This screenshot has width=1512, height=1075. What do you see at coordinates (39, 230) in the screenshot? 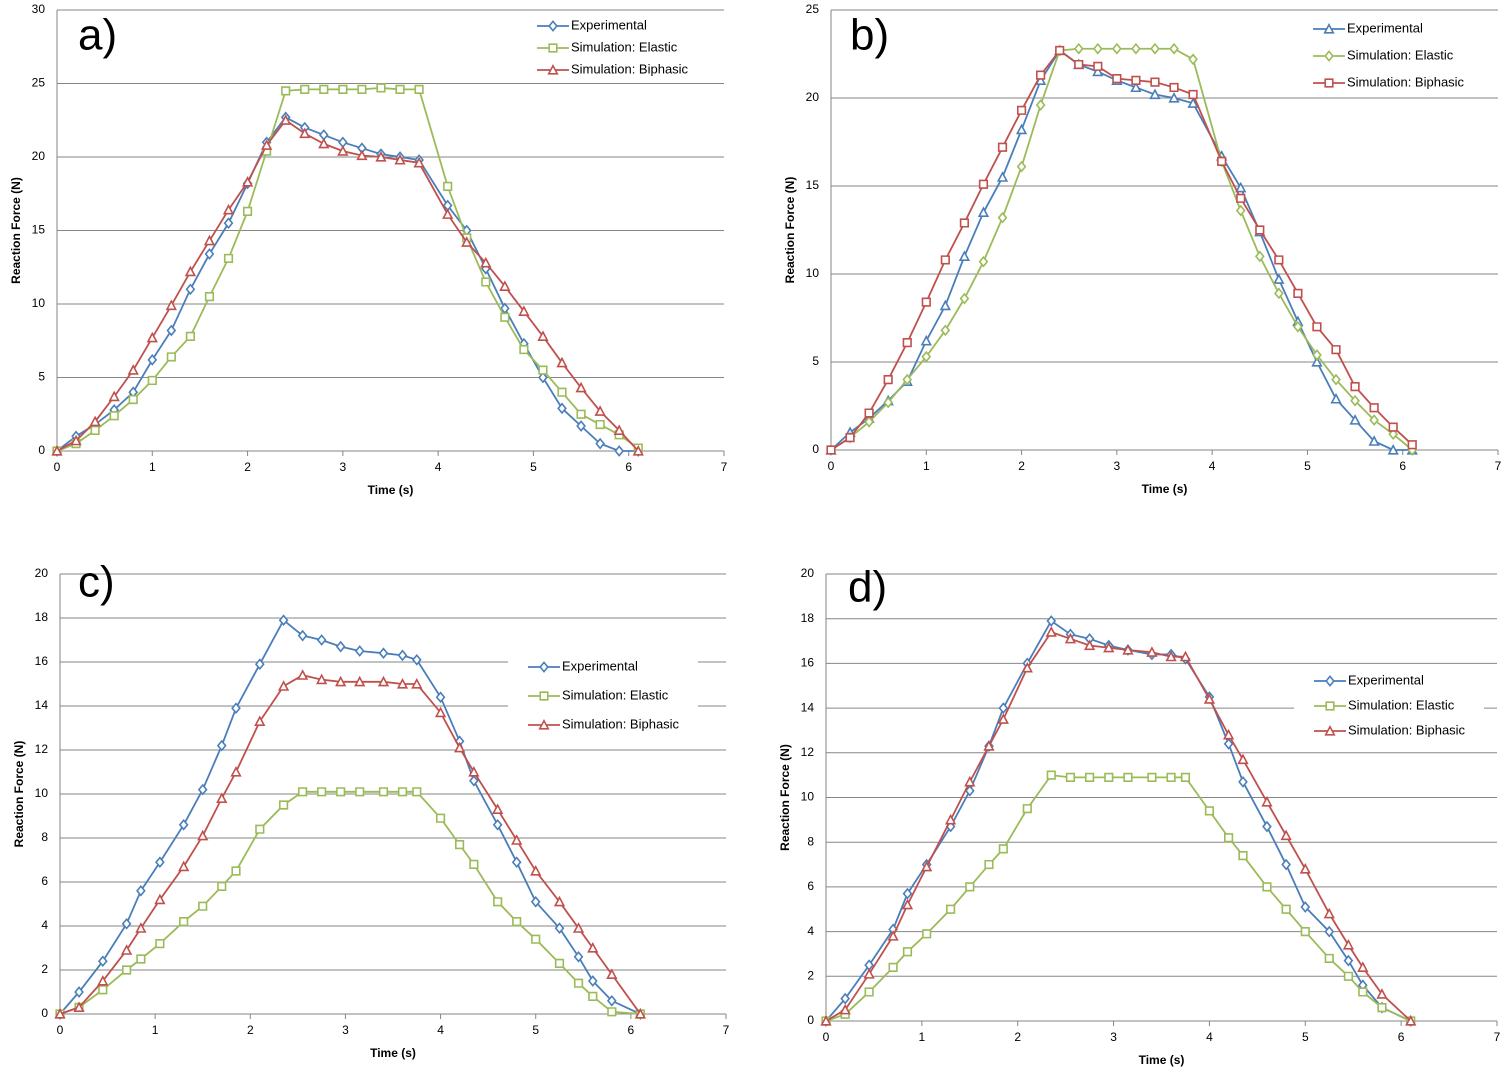
I see `y-tick-label: 15` at bounding box center [39, 230].